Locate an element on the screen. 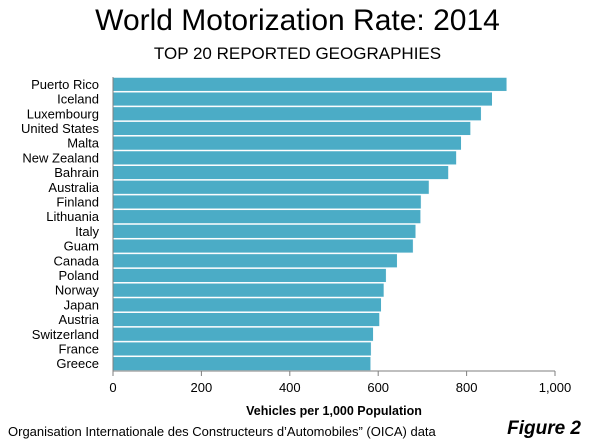 This screenshot has width=595, height=447. x-tick-label: 200 is located at coordinates (202, 387).